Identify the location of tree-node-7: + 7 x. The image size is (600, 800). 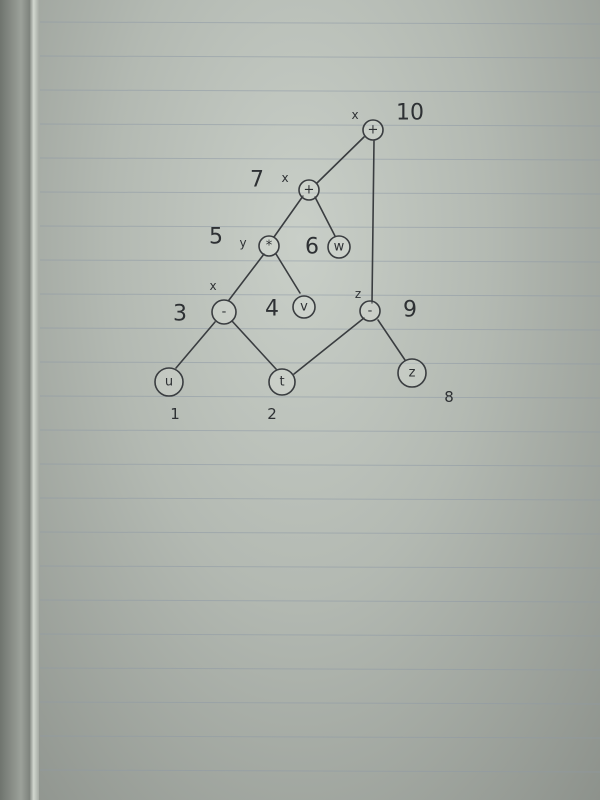
(285, 184).